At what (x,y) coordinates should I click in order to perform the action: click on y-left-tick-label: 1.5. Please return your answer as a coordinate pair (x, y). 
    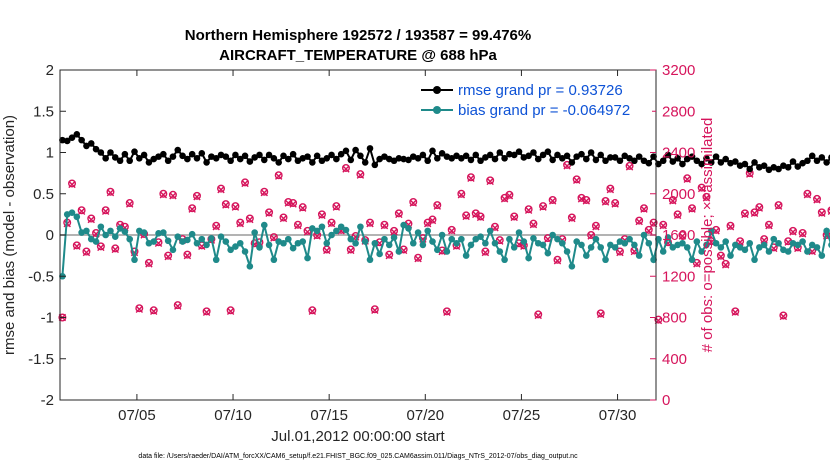
    Looking at the image, I should click on (43, 111).